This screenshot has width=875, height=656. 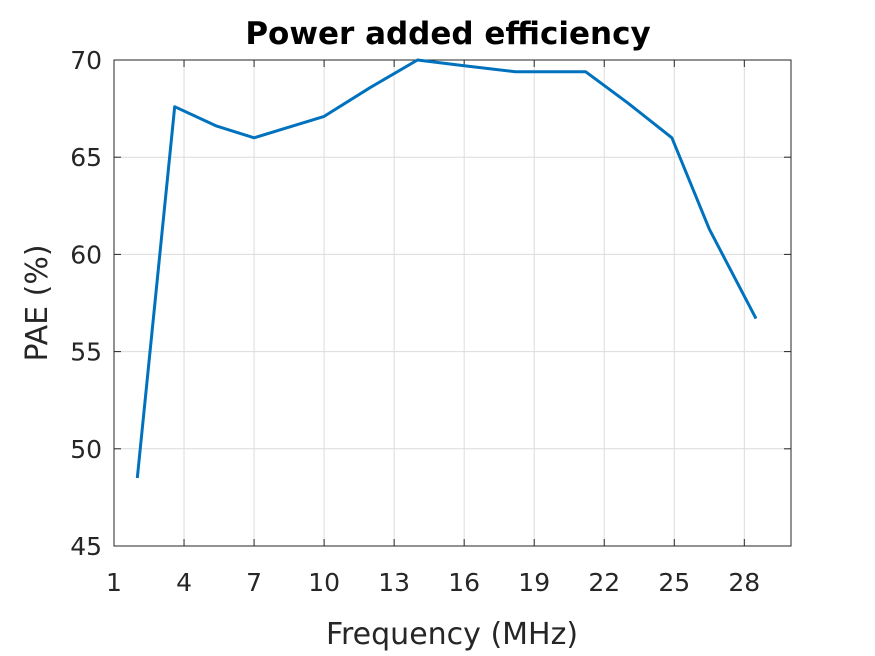 I want to click on y-tick-label: 60, so click(x=86, y=254).